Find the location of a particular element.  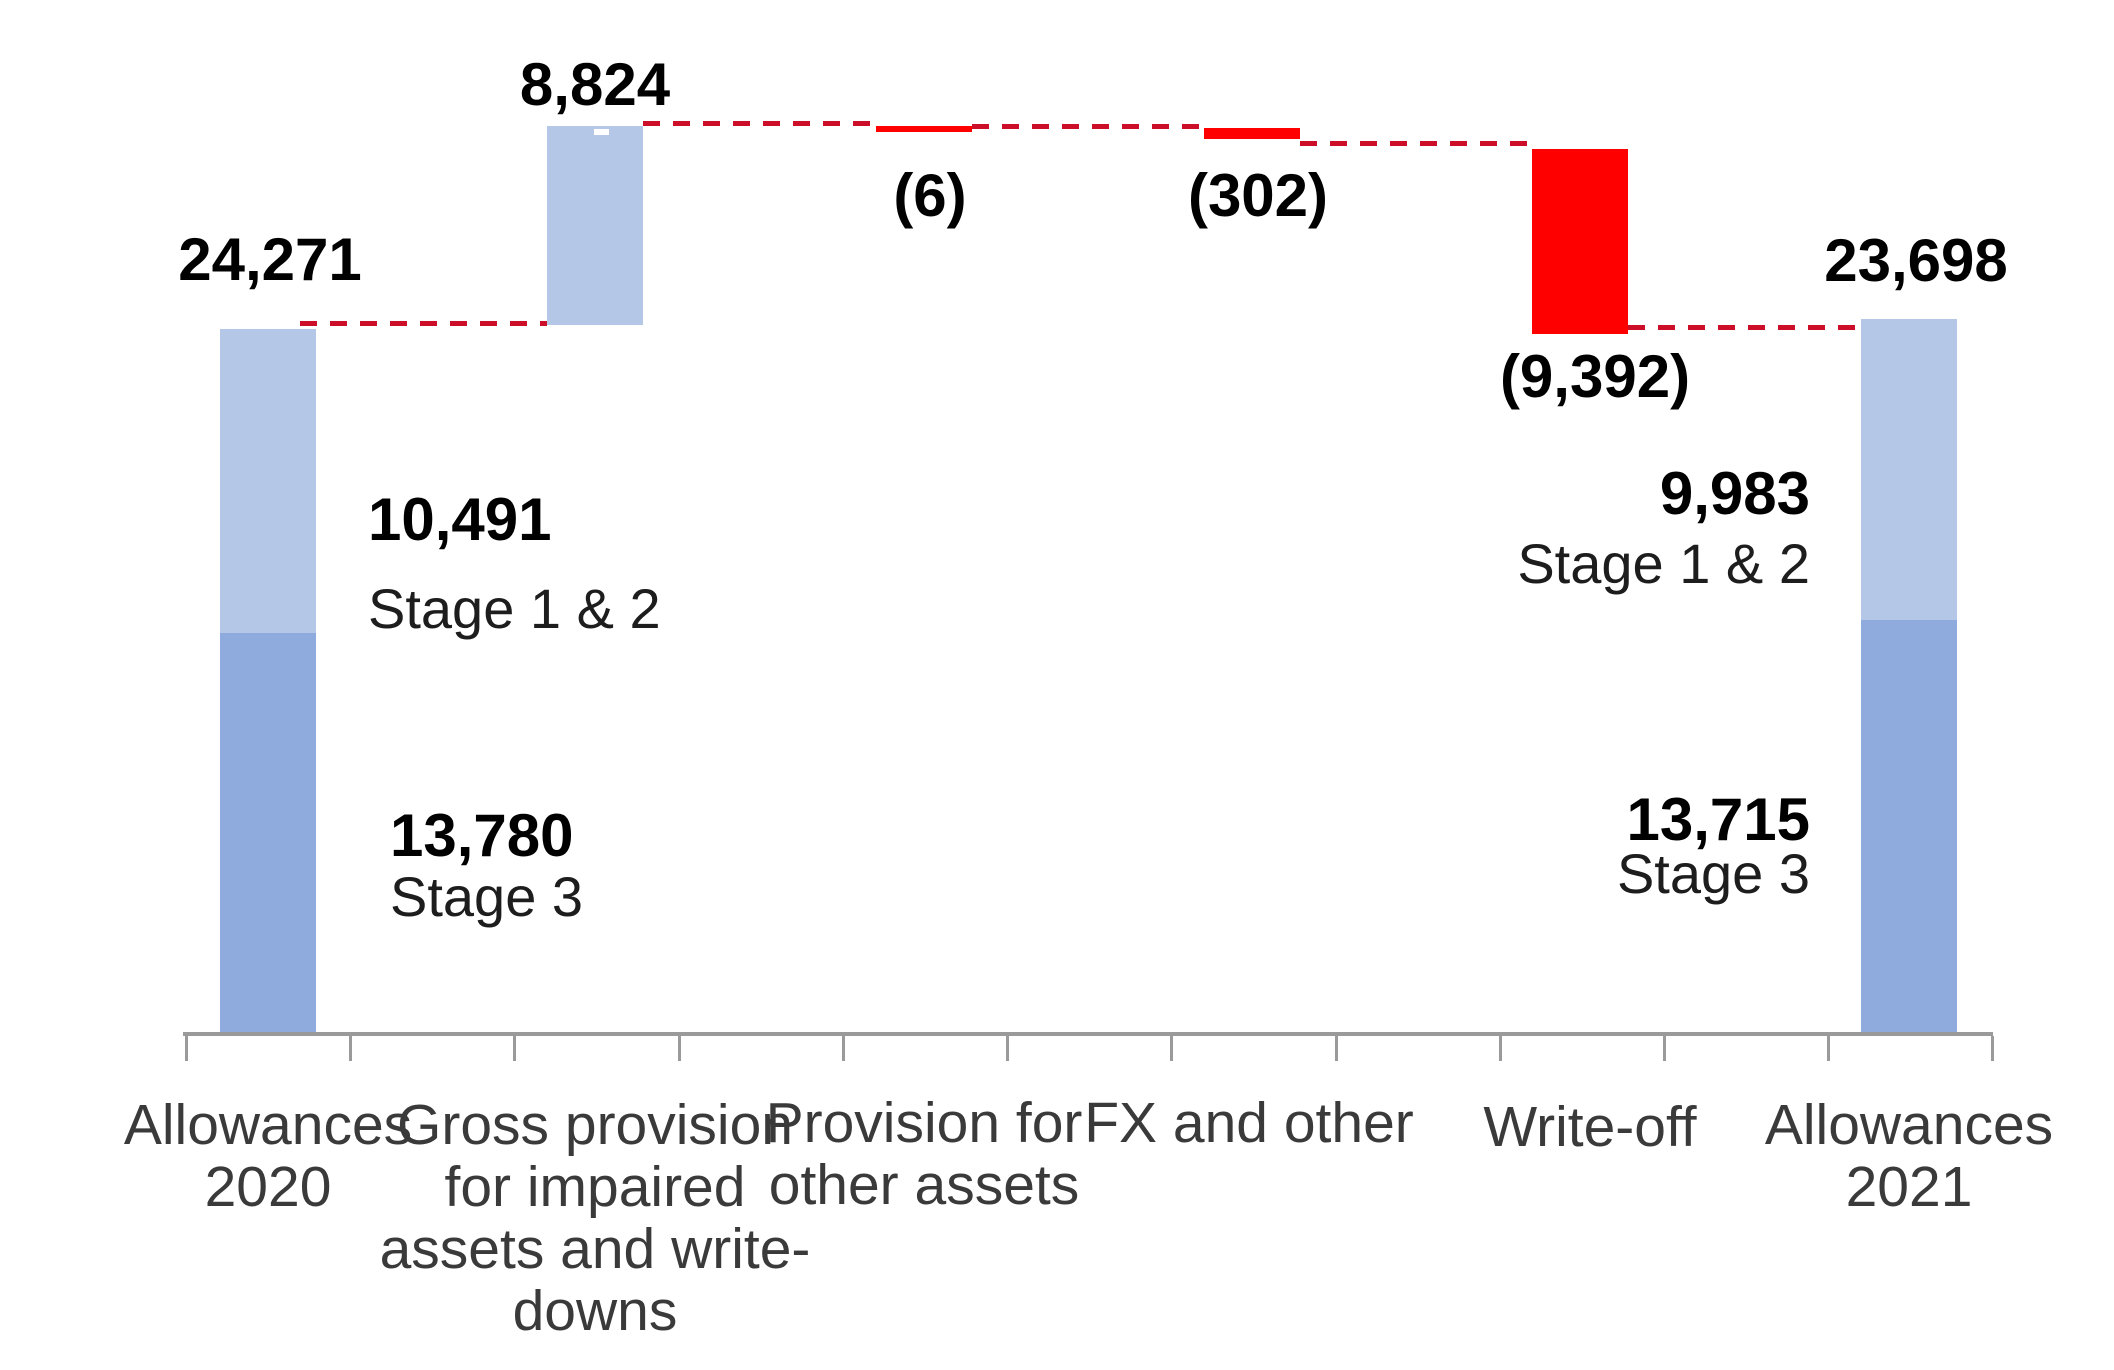

value-label-allowances-2020: 24,271 is located at coordinates (270, 259).